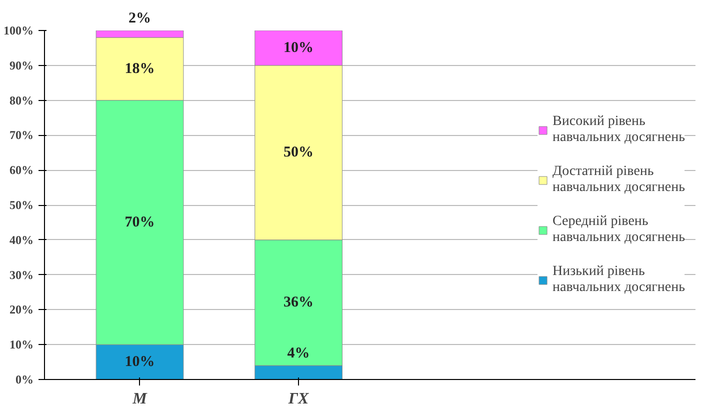 The height and width of the screenshot is (420, 711). What do you see at coordinates (618, 230) in the screenshot?
I see `legend-label: Середній рівень навчальних досягнень` at bounding box center [618, 230].